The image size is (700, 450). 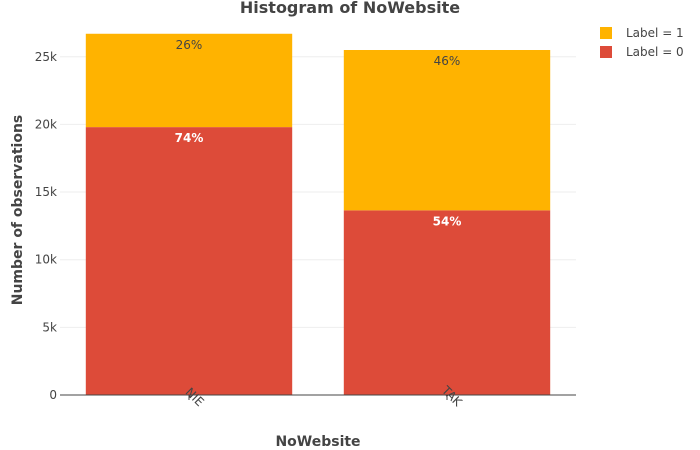 What do you see at coordinates (447, 61) in the screenshot?
I see `bar-percent-label: 46%` at bounding box center [447, 61].